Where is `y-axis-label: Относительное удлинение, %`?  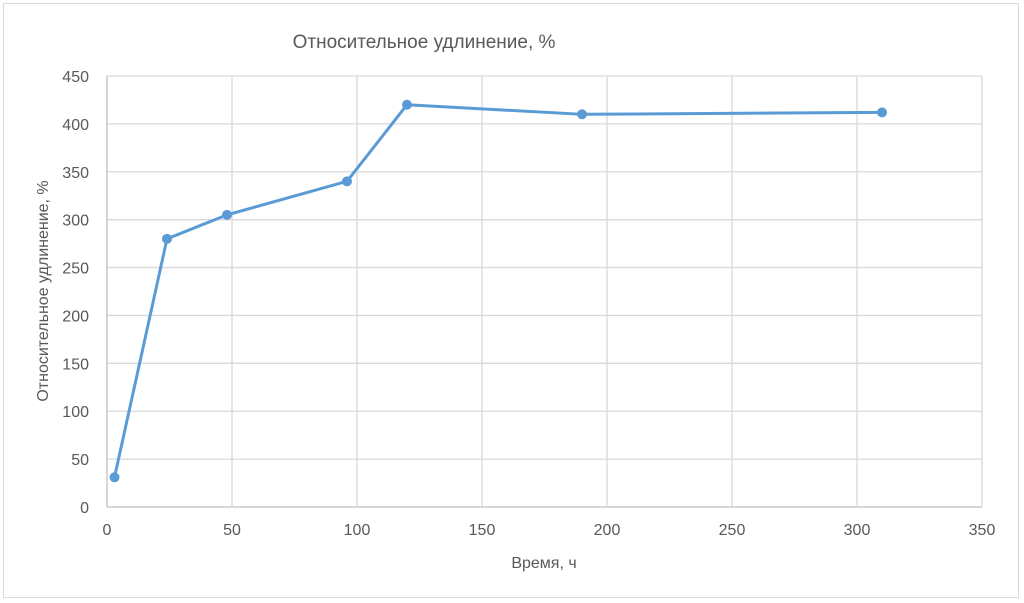
y-axis-label: Относительное удлинение, % is located at coordinates (43, 290).